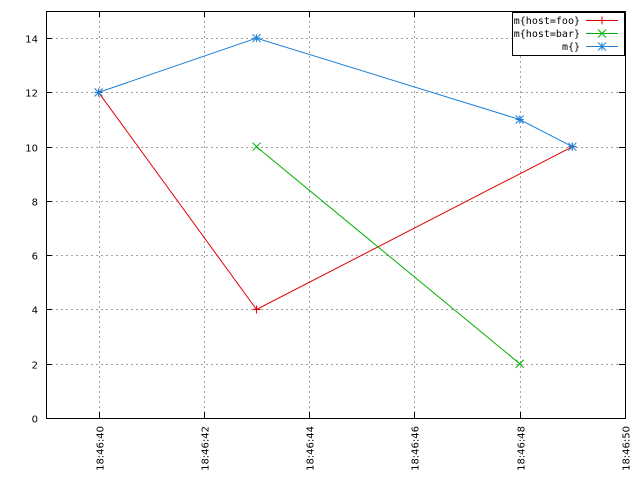 This screenshot has height=480, width=640. Describe the element at coordinates (547, 34) in the screenshot. I see `legend-label: m{host=bar}` at that location.